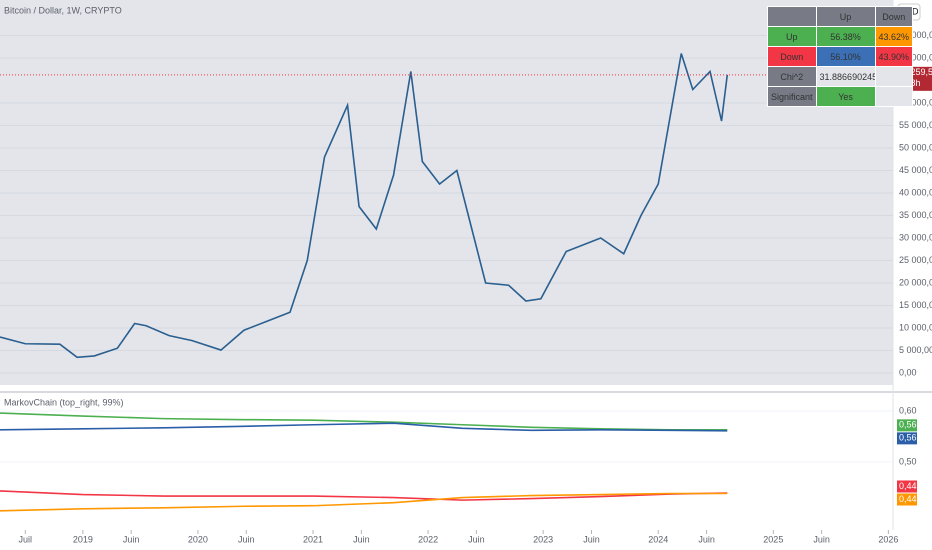 Image resolution: width=932 pixels, height=550 pixels. What do you see at coordinates (63, 10) in the screenshot?
I see `chart-title: Bitcoin / Dollar, 1W, CRYPTO` at bounding box center [63, 10].